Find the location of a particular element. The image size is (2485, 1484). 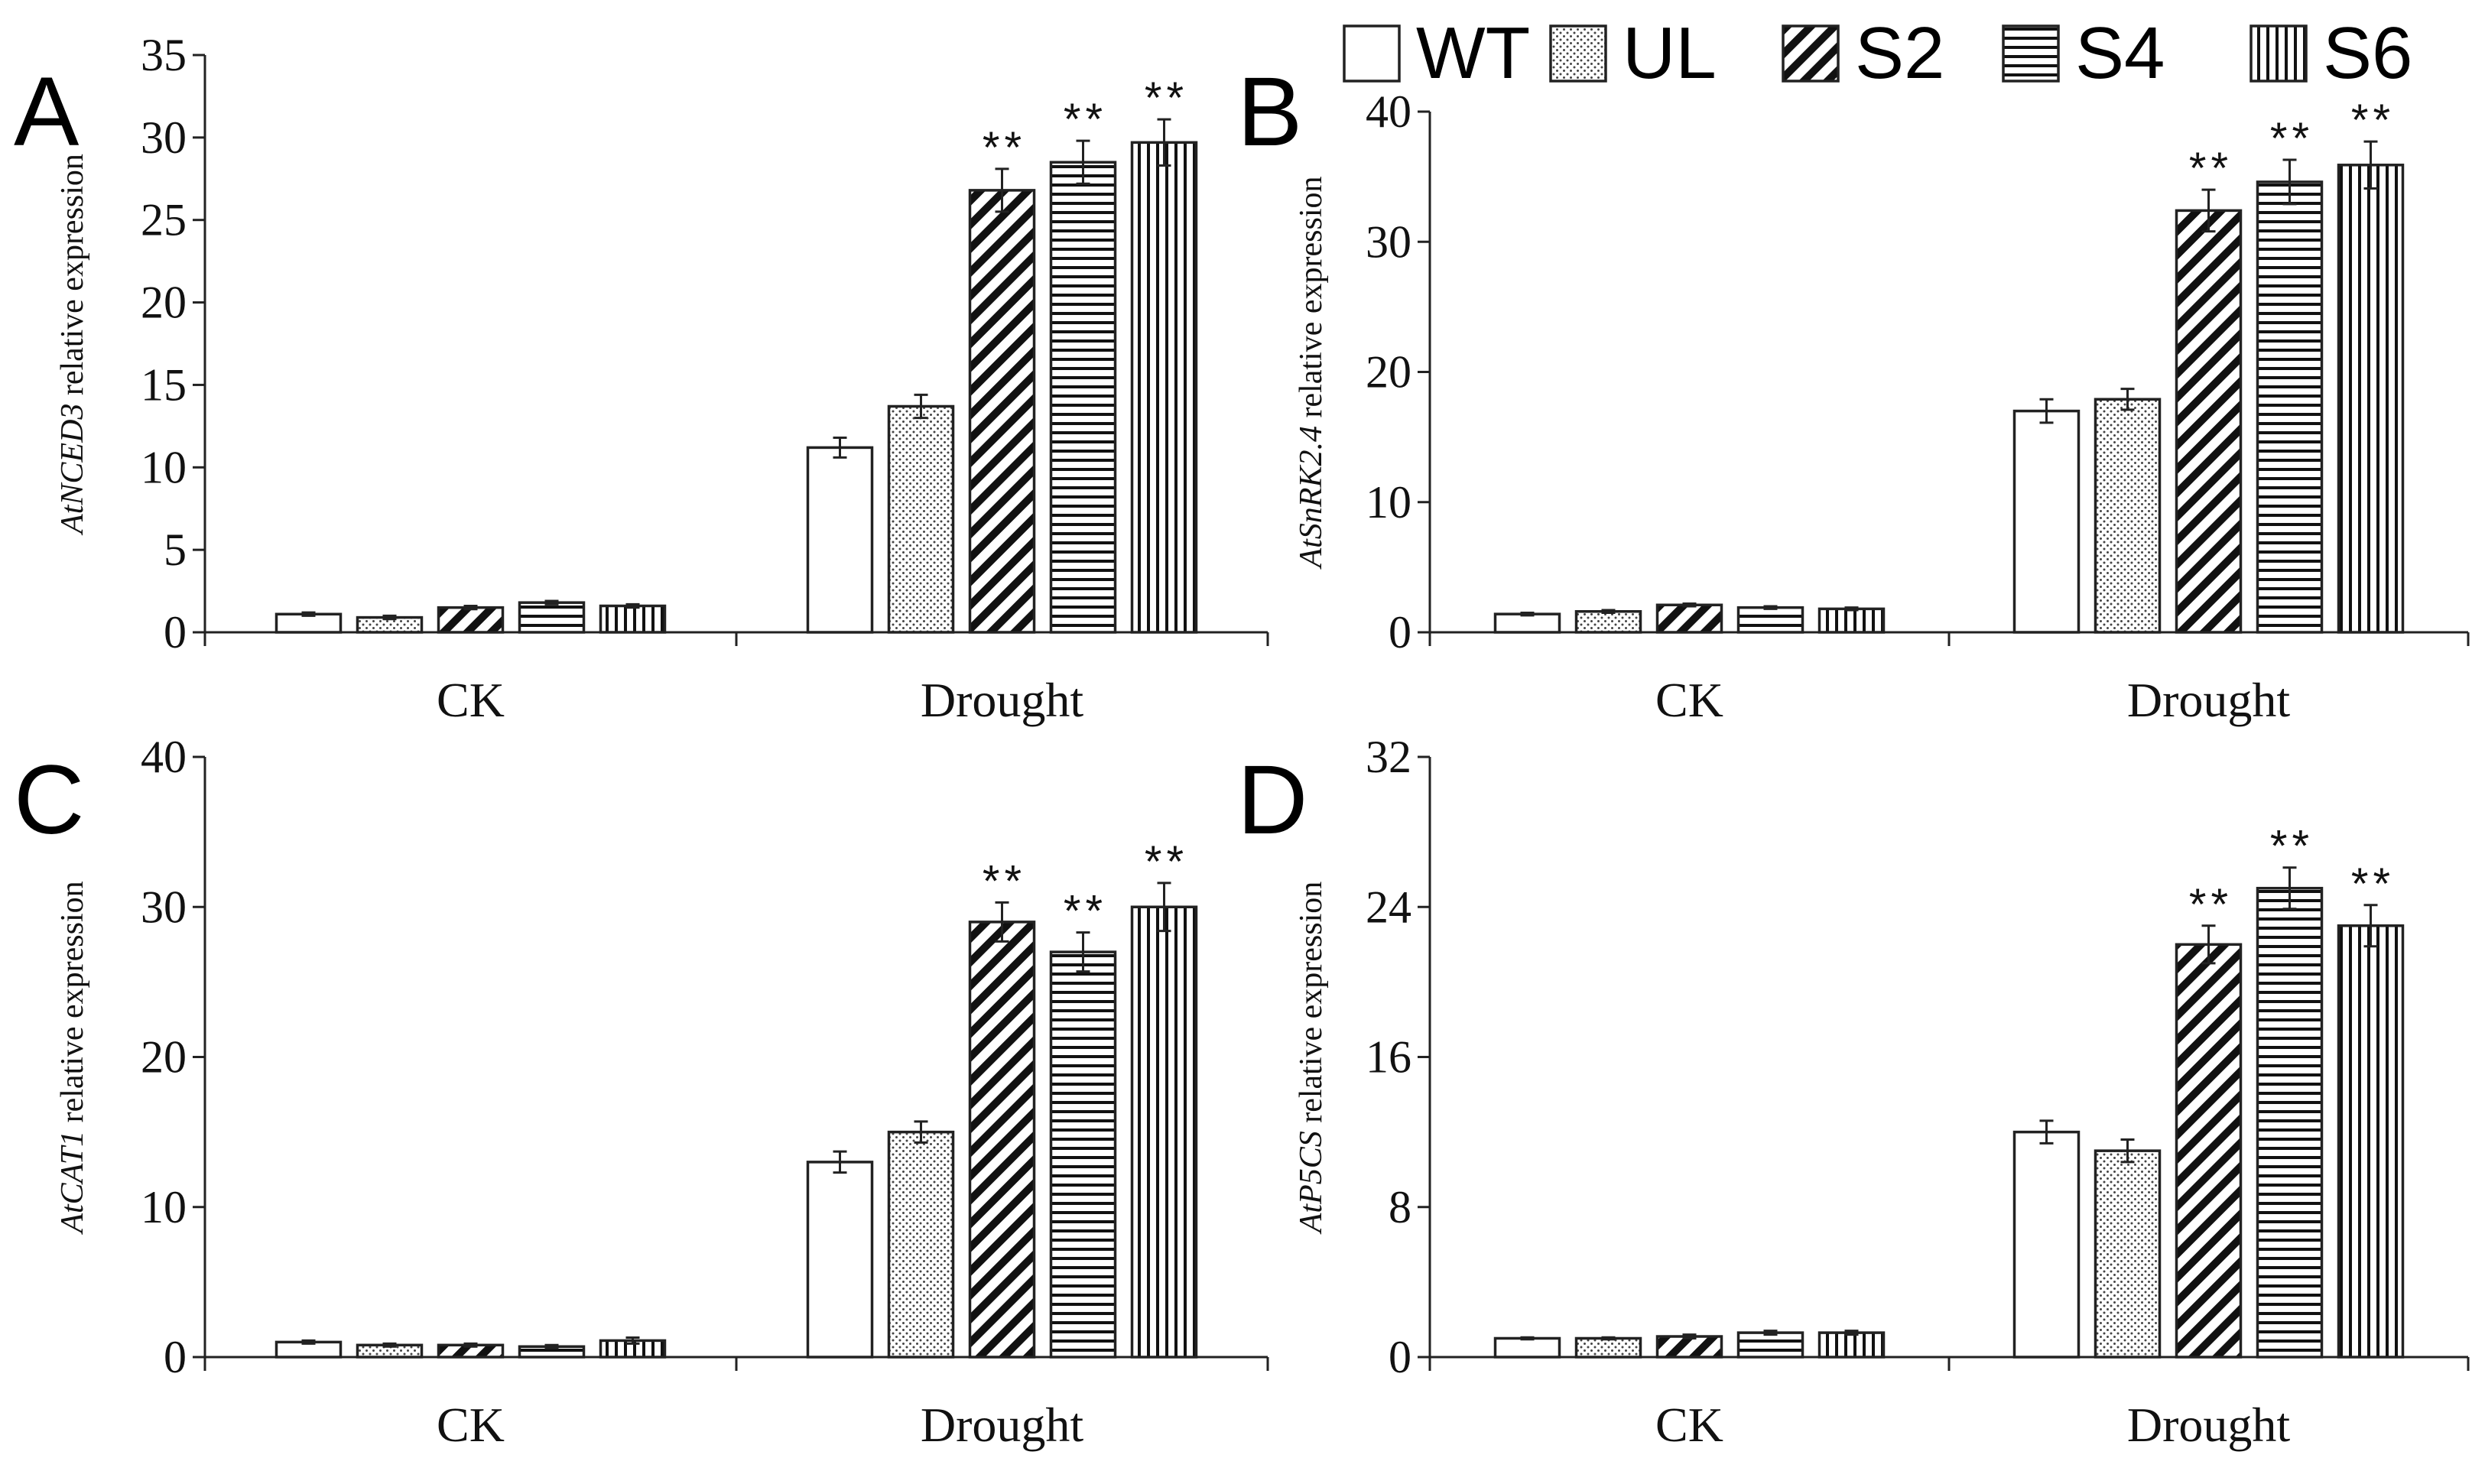

panel-b-bar-ck-s2 is located at coordinates (1689, 618).